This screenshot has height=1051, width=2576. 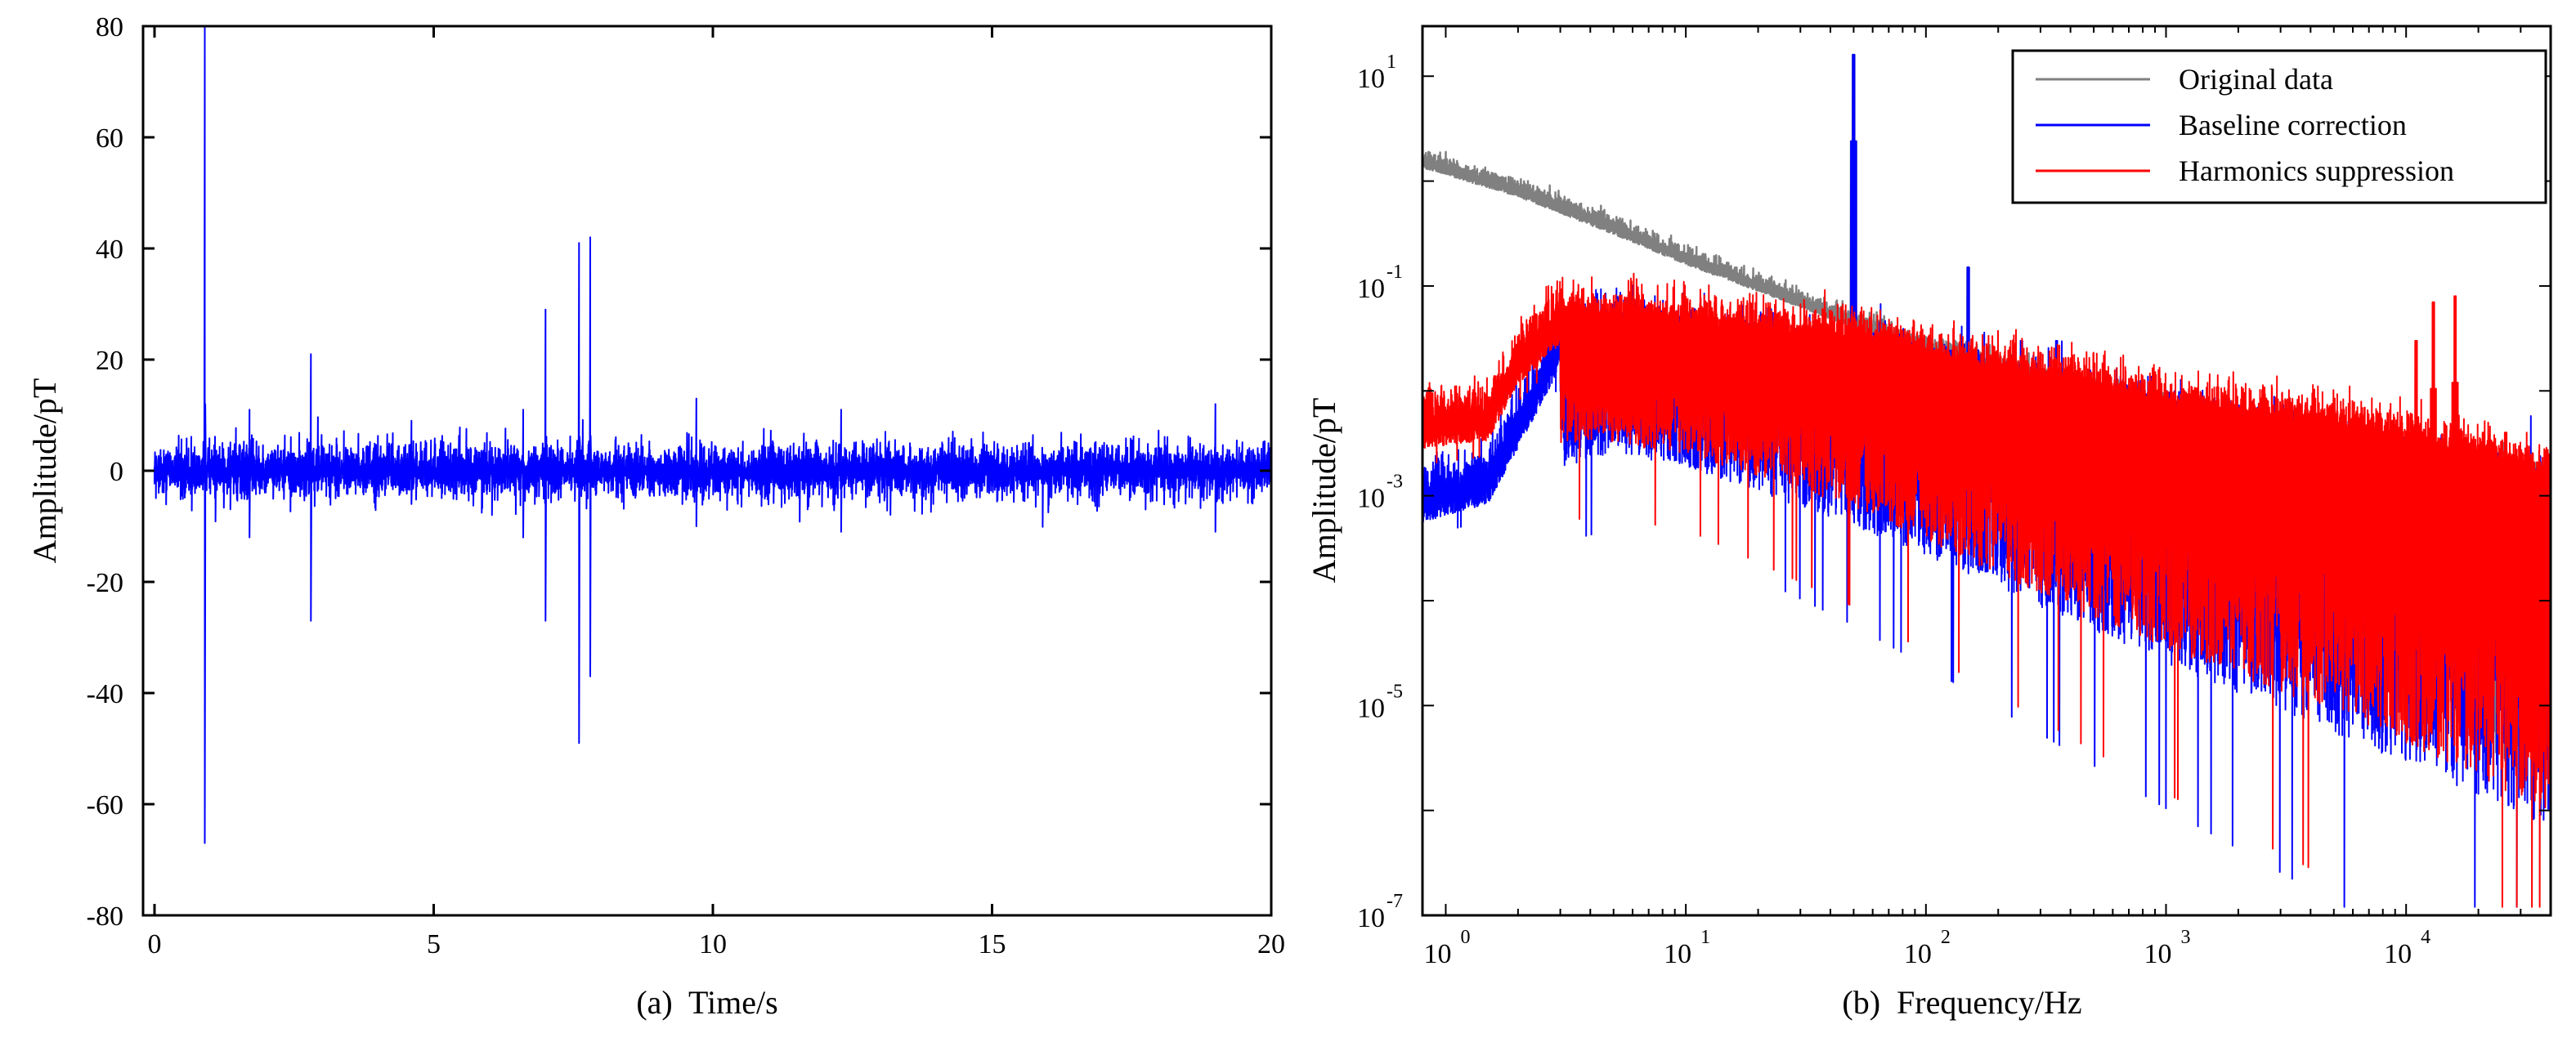 I want to click on spectrum-x-tick-exponent: 0, so click(x=1465, y=937).